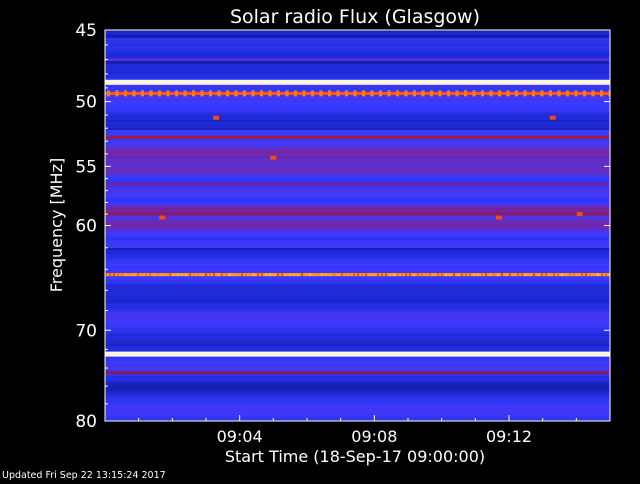 The height and width of the screenshot is (484, 640). What do you see at coordinates (374, 436) in the screenshot?
I see `x-tick-label: 09:08` at bounding box center [374, 436].